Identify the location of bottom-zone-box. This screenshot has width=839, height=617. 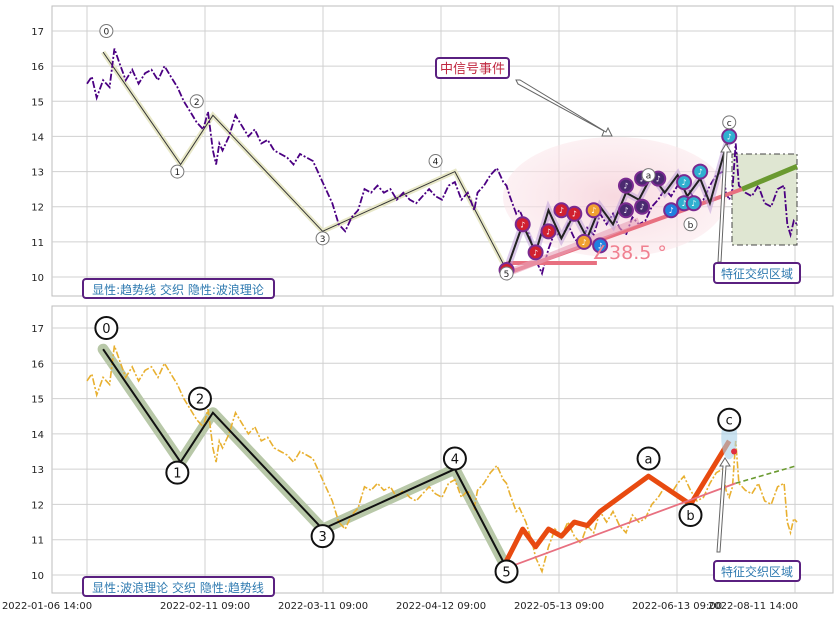
(757, 571).